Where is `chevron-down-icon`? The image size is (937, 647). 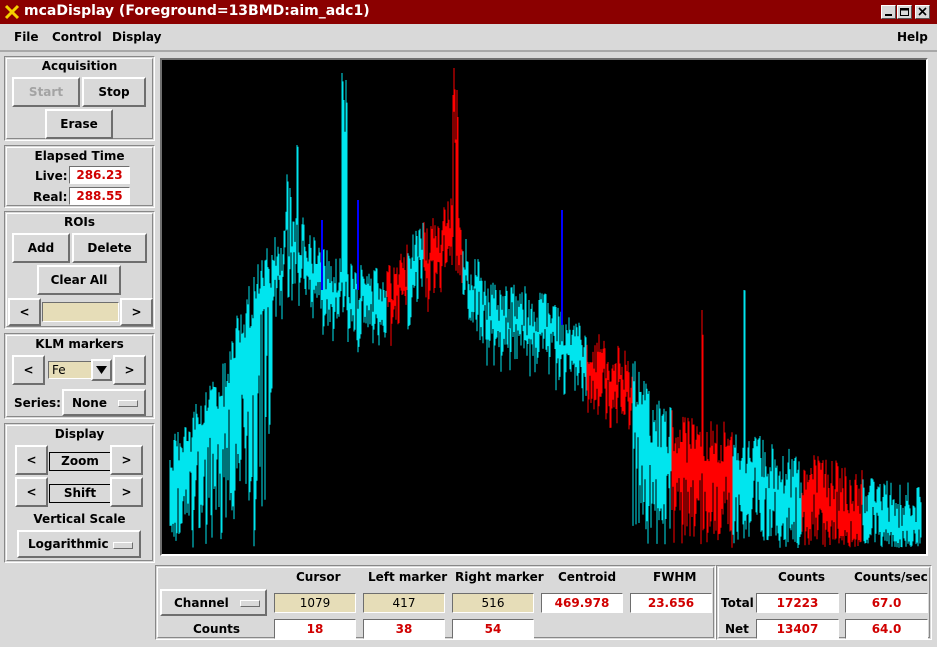 chevron-down-icon is located at coordinates (101, 370).